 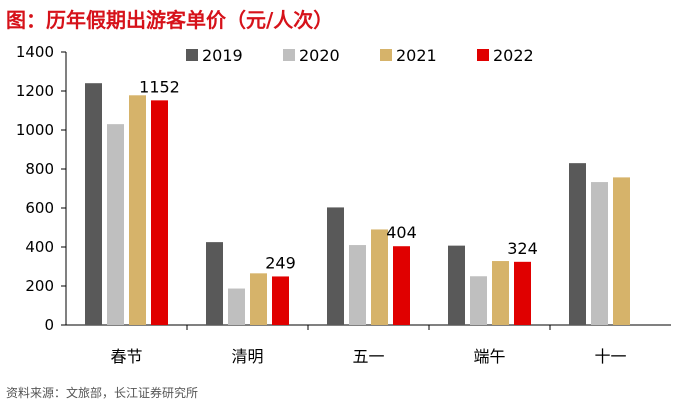 What do you see at coordinates (170, 20) in the screenshot?
I see `chart-title: 图：历年假期出游客单价（元/人次）` at bounding box center [170, 20].